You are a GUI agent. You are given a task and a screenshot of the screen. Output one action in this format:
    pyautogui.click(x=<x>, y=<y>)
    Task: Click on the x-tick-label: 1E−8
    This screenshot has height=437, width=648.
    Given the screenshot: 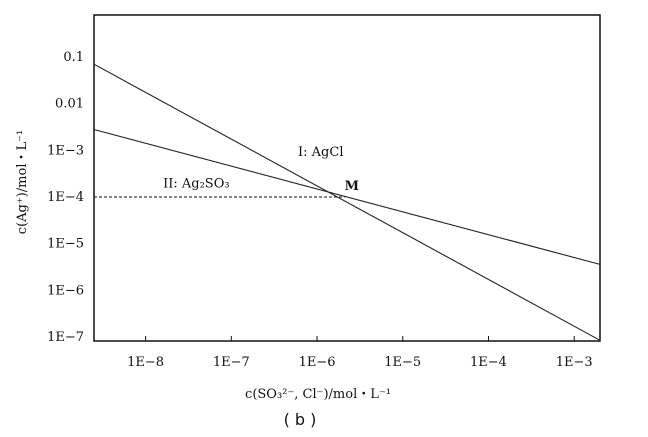 What is the action you would take?
    pyautogui.click(x=145, y=362)
    